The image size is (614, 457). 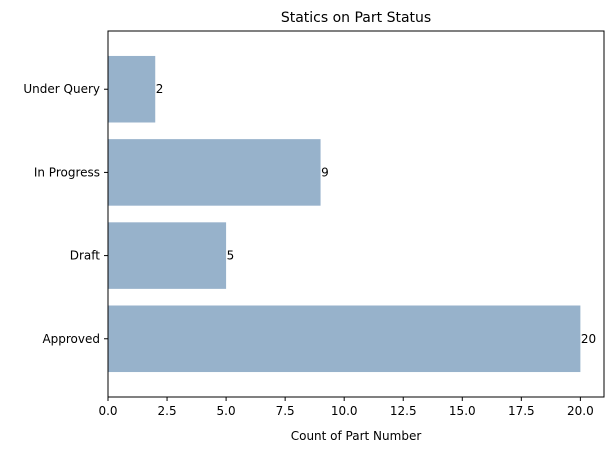 I want to click on x-tick-label: 12.5, so click(x=403, y=411).